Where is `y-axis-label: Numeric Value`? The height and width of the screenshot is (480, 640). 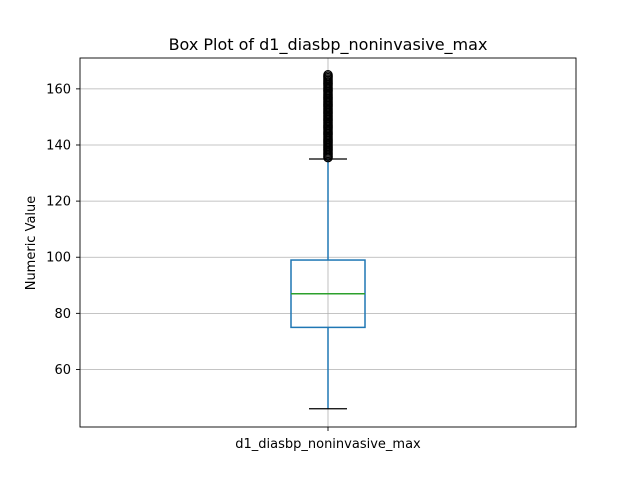
y-axis-label: Numeric Value is located at coordinates (31, 243).